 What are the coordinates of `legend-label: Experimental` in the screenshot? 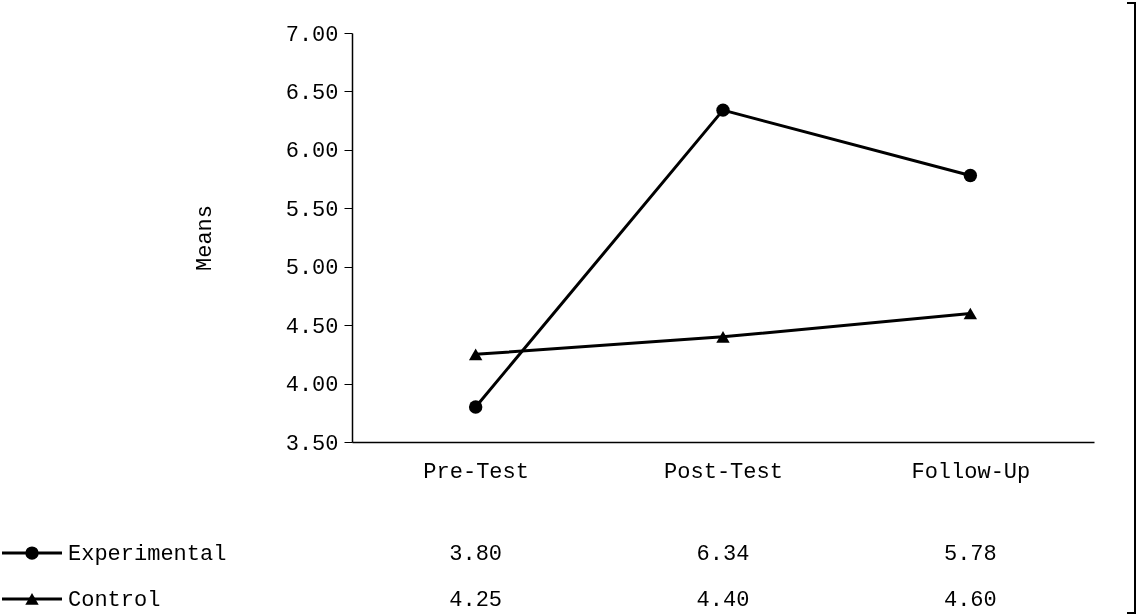 It's located at (147, 555).